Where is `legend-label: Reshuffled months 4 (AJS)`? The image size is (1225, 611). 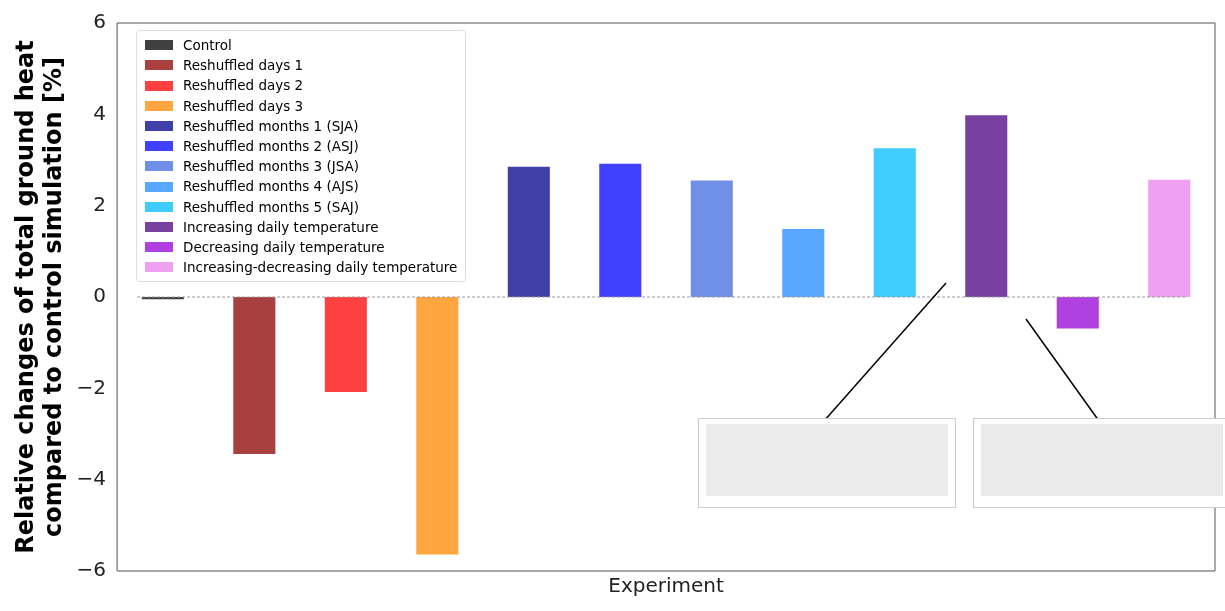 legend-label: Reshuffled months 4 (AJS) is located at coordinates (271, 187).